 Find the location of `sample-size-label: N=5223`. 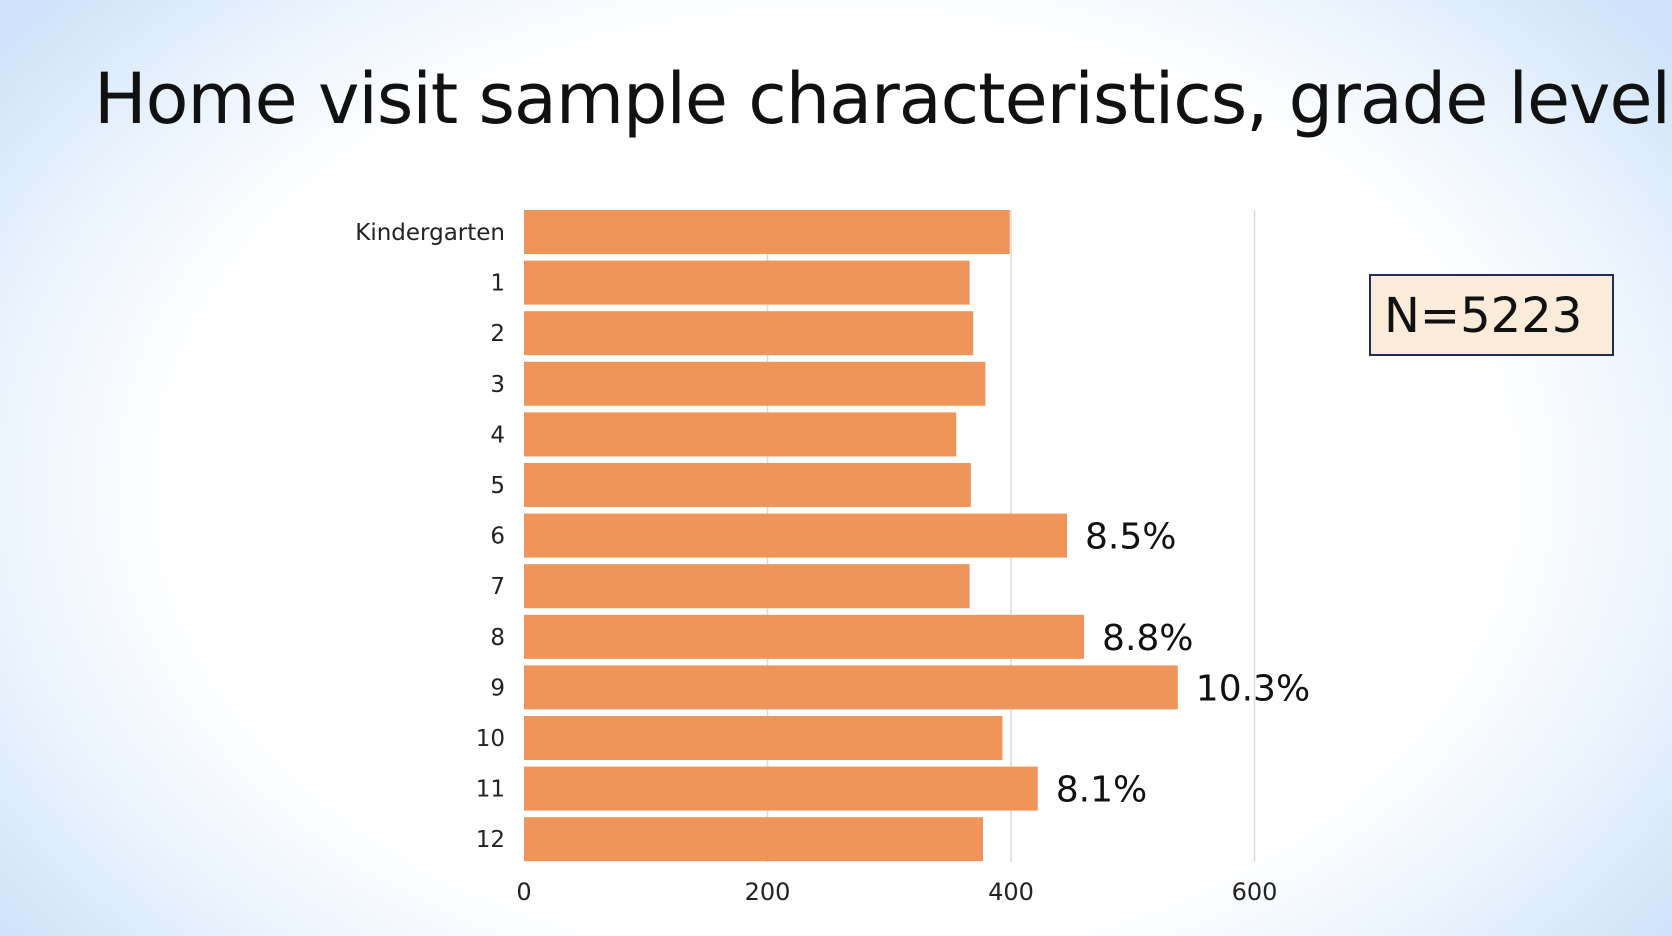

sample-size-label: N=5223 is located at coordinates (1483, 316).